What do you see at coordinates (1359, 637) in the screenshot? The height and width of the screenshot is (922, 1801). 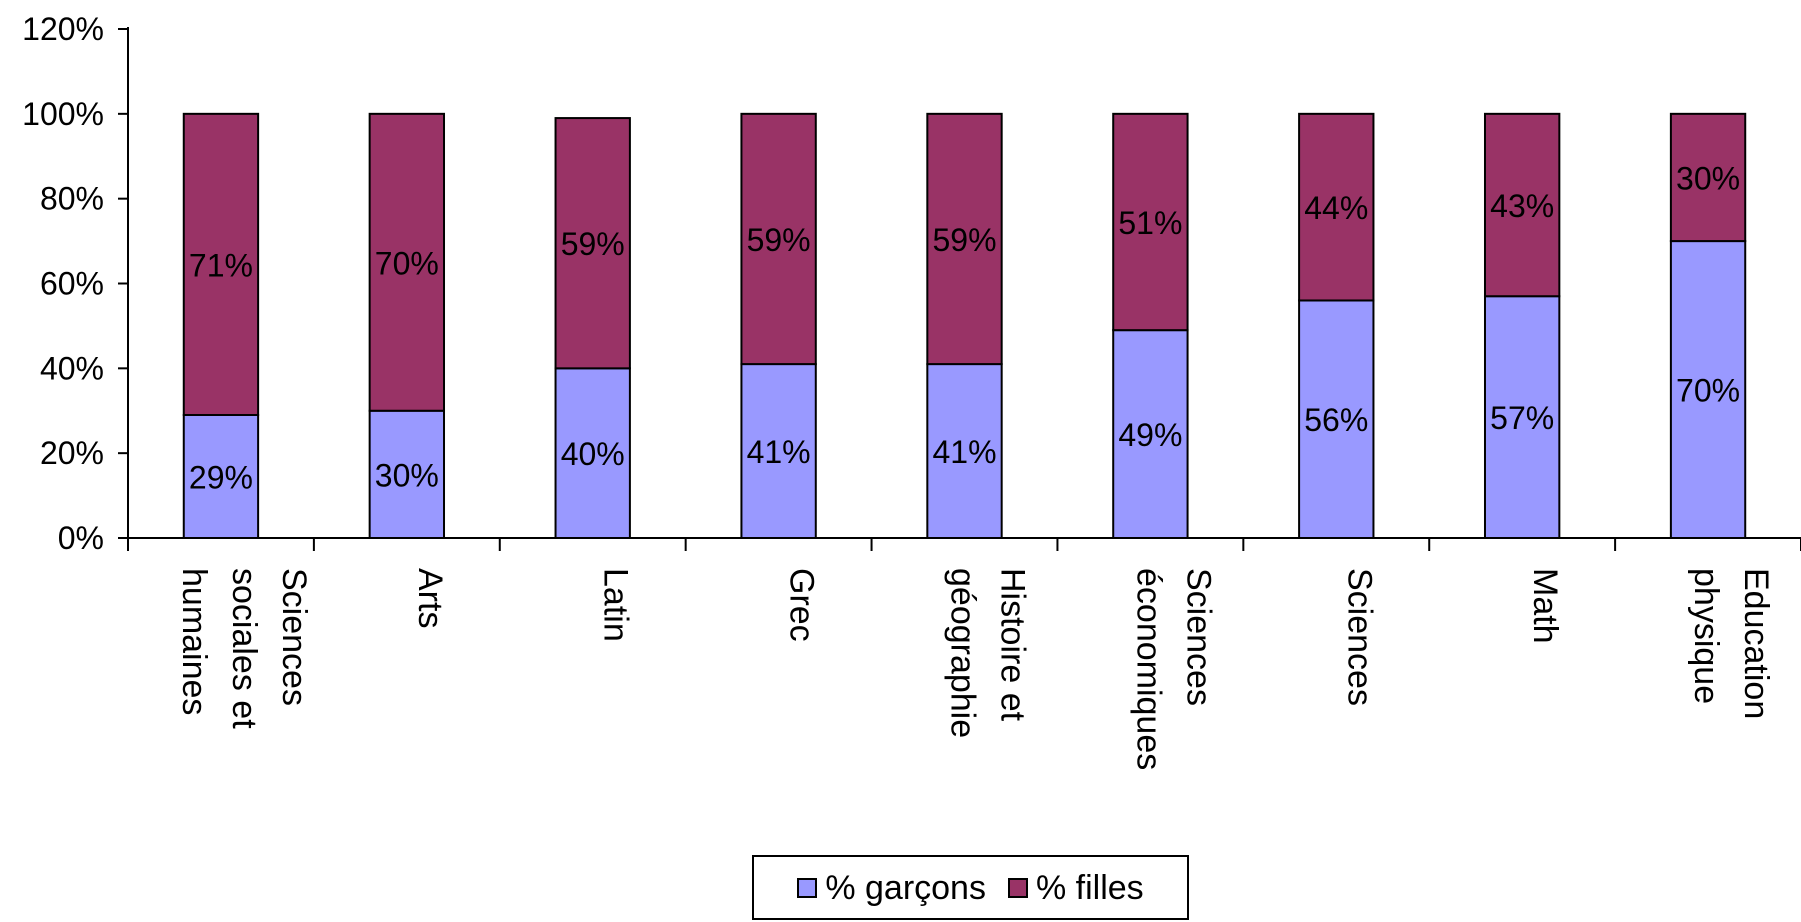 I see `x-tick-label-6-line-0: Sciences` at bounding box center [1359, 637].